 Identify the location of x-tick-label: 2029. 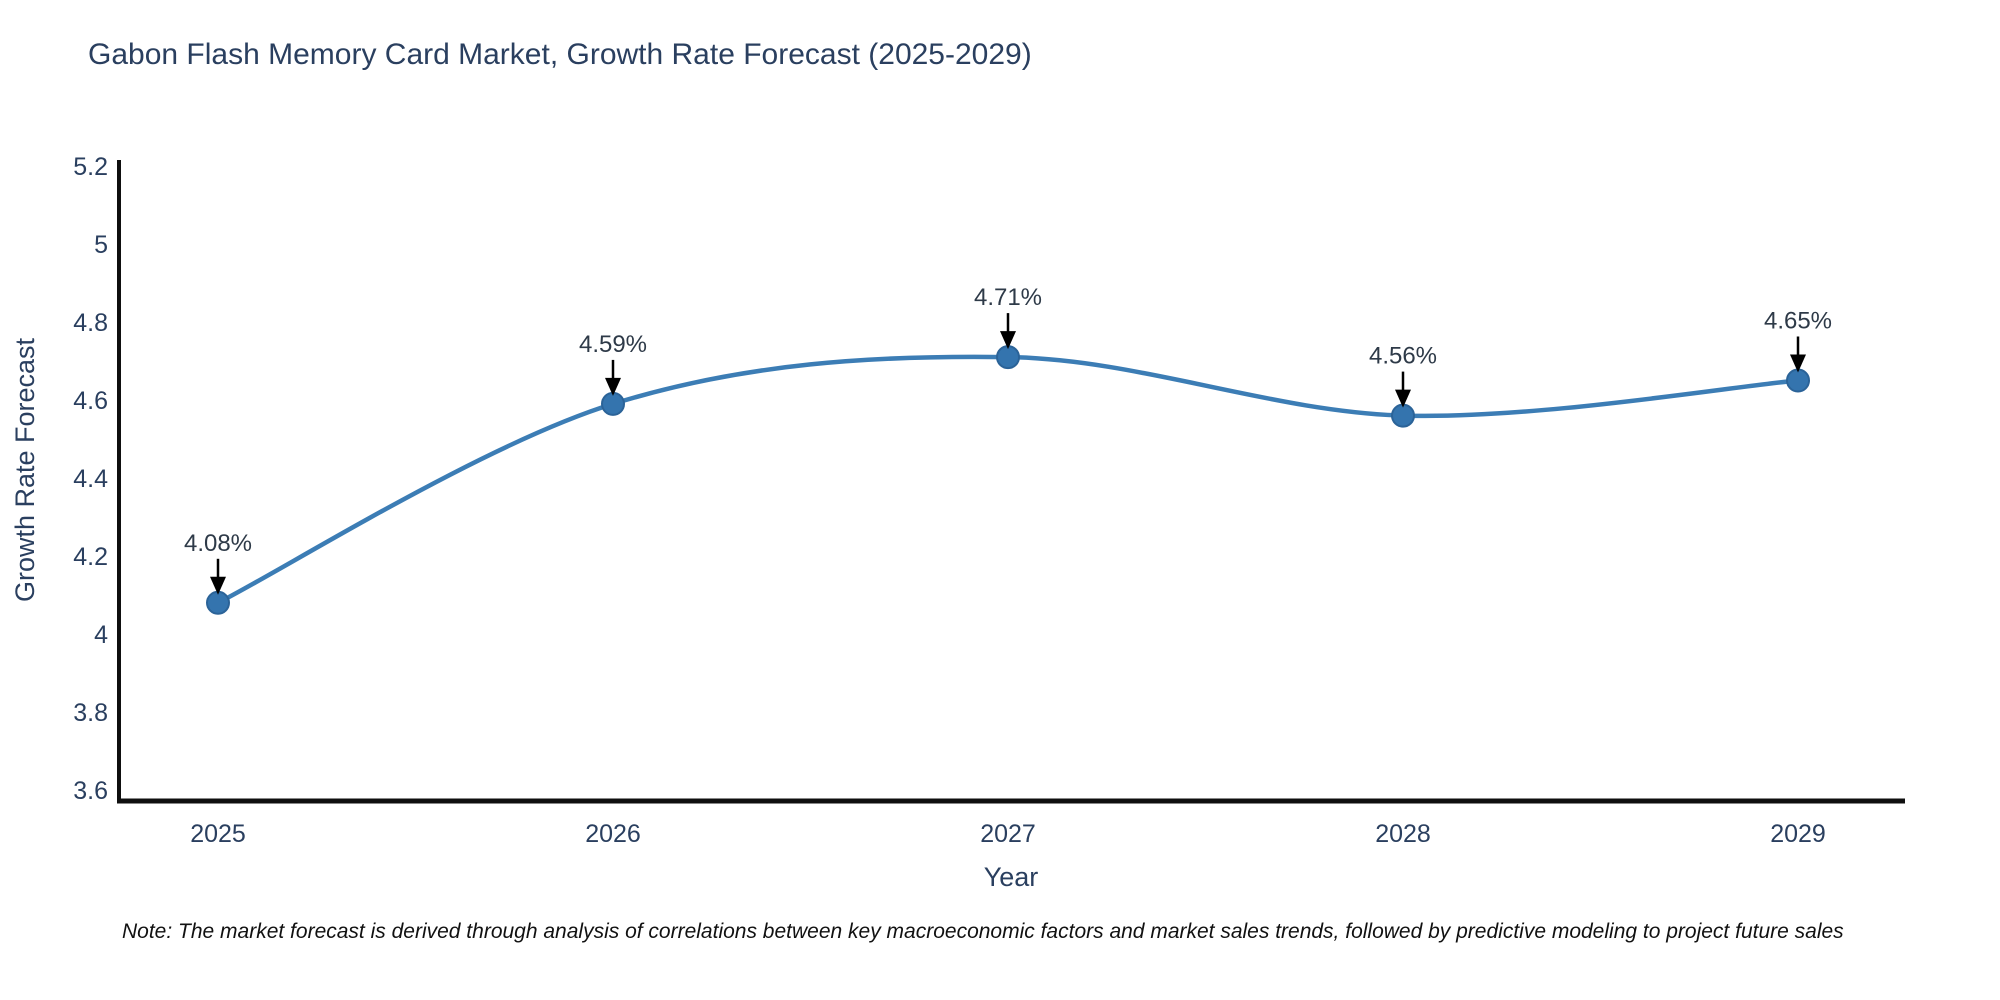
(1798, 834).